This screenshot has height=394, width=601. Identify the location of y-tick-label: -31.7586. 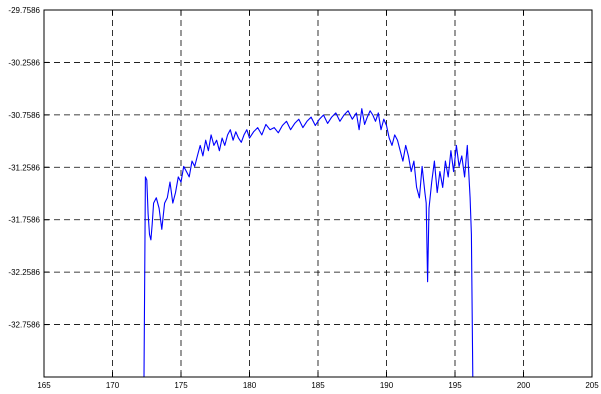
(24, 220).